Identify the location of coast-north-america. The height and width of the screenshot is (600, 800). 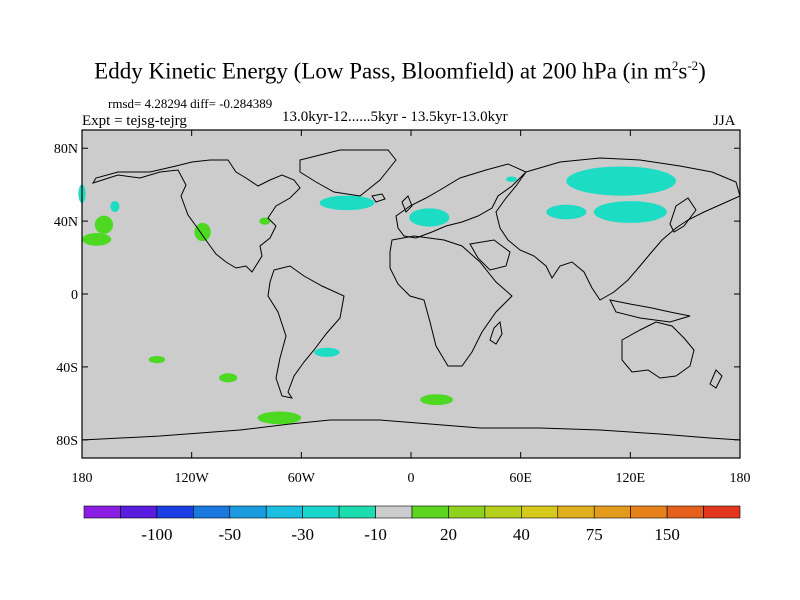
(196, 216).